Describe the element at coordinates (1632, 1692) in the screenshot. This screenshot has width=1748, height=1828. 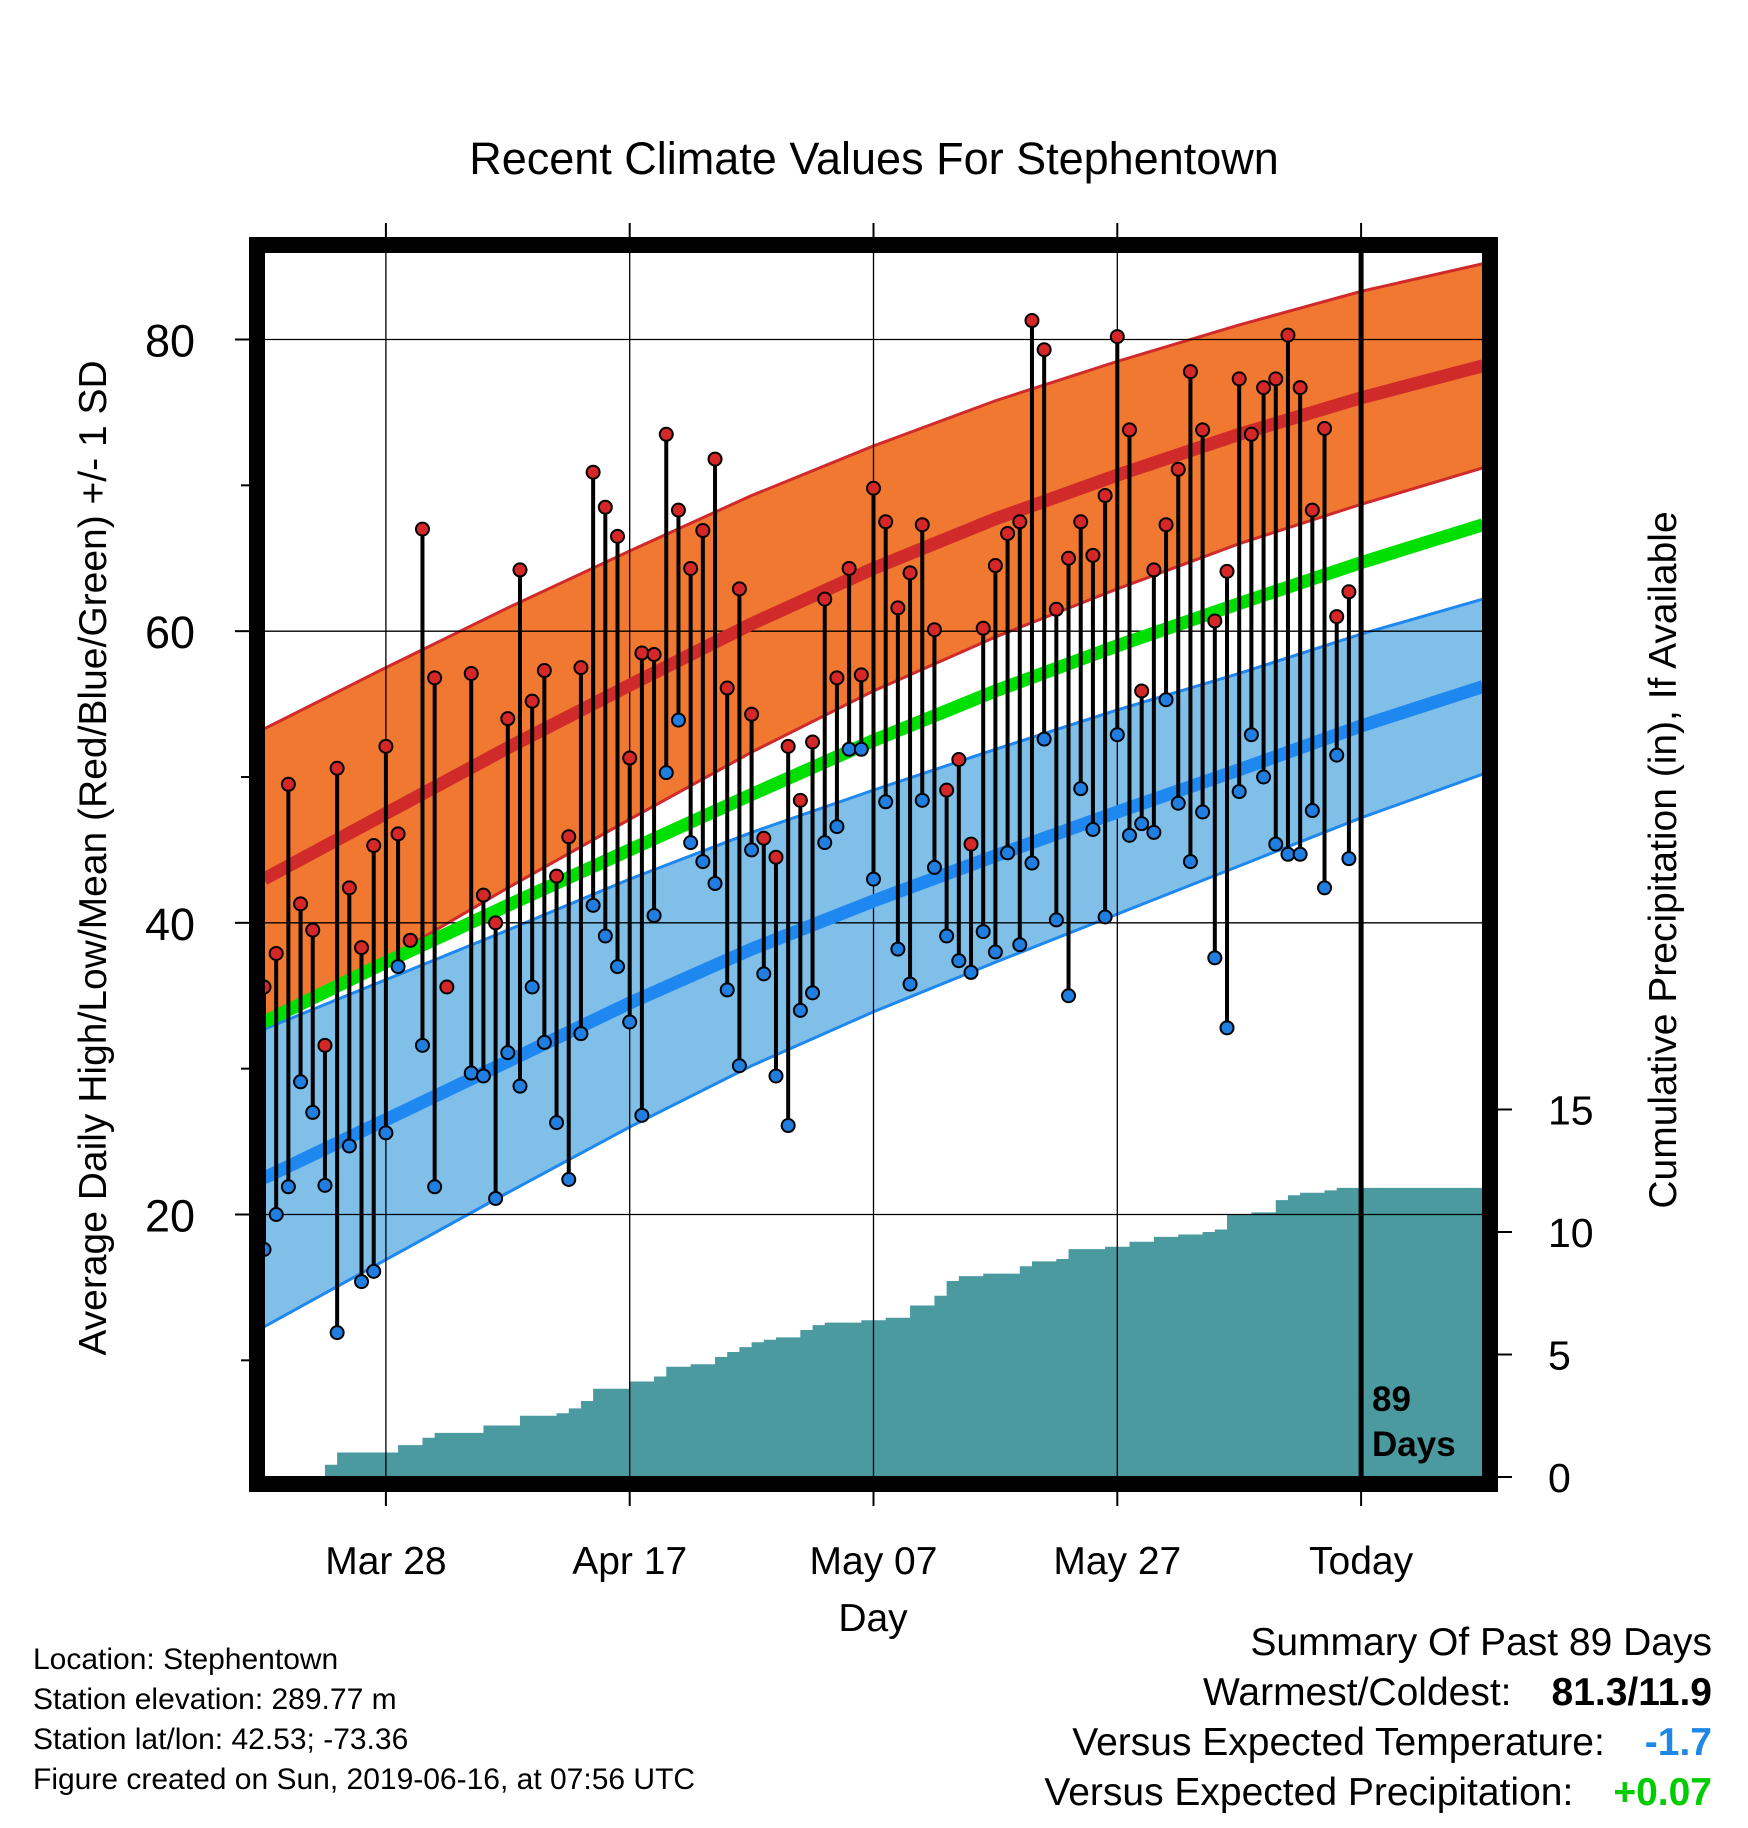
I see `summary-warm-cold-value: 81.3/11.9` at that location.